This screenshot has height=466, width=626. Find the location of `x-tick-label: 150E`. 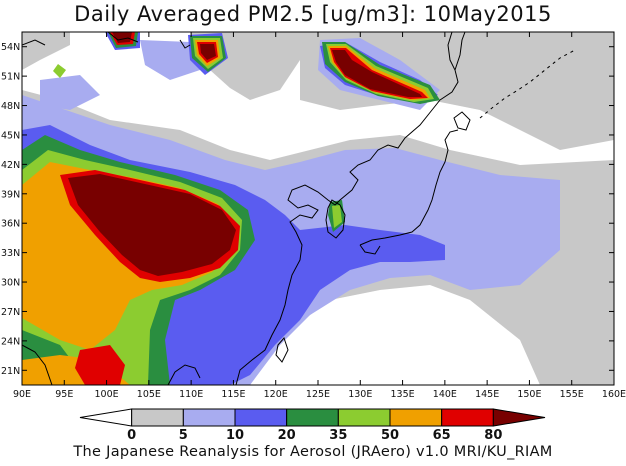

x-tick-label: 150E is located at coordinates (529, 394).